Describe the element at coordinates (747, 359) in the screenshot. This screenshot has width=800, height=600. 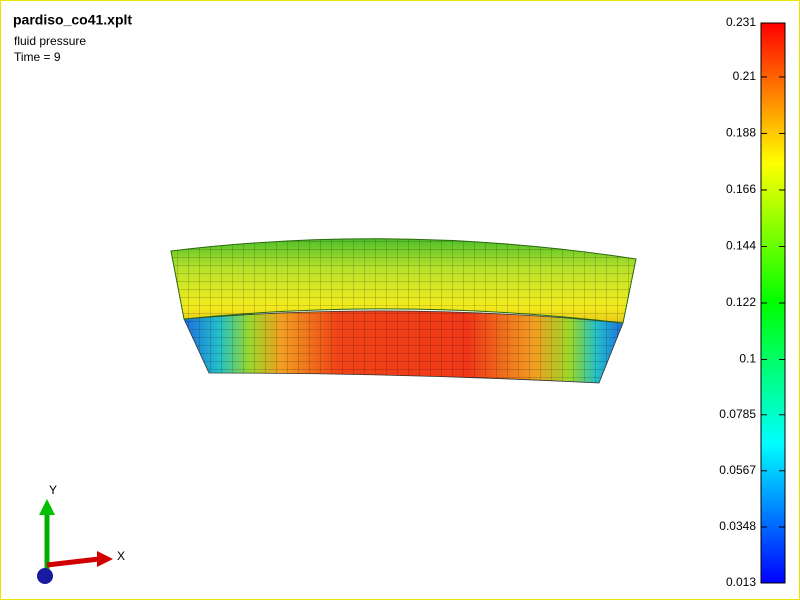
I see `colorbar-tick-label: 0.1` at that location.